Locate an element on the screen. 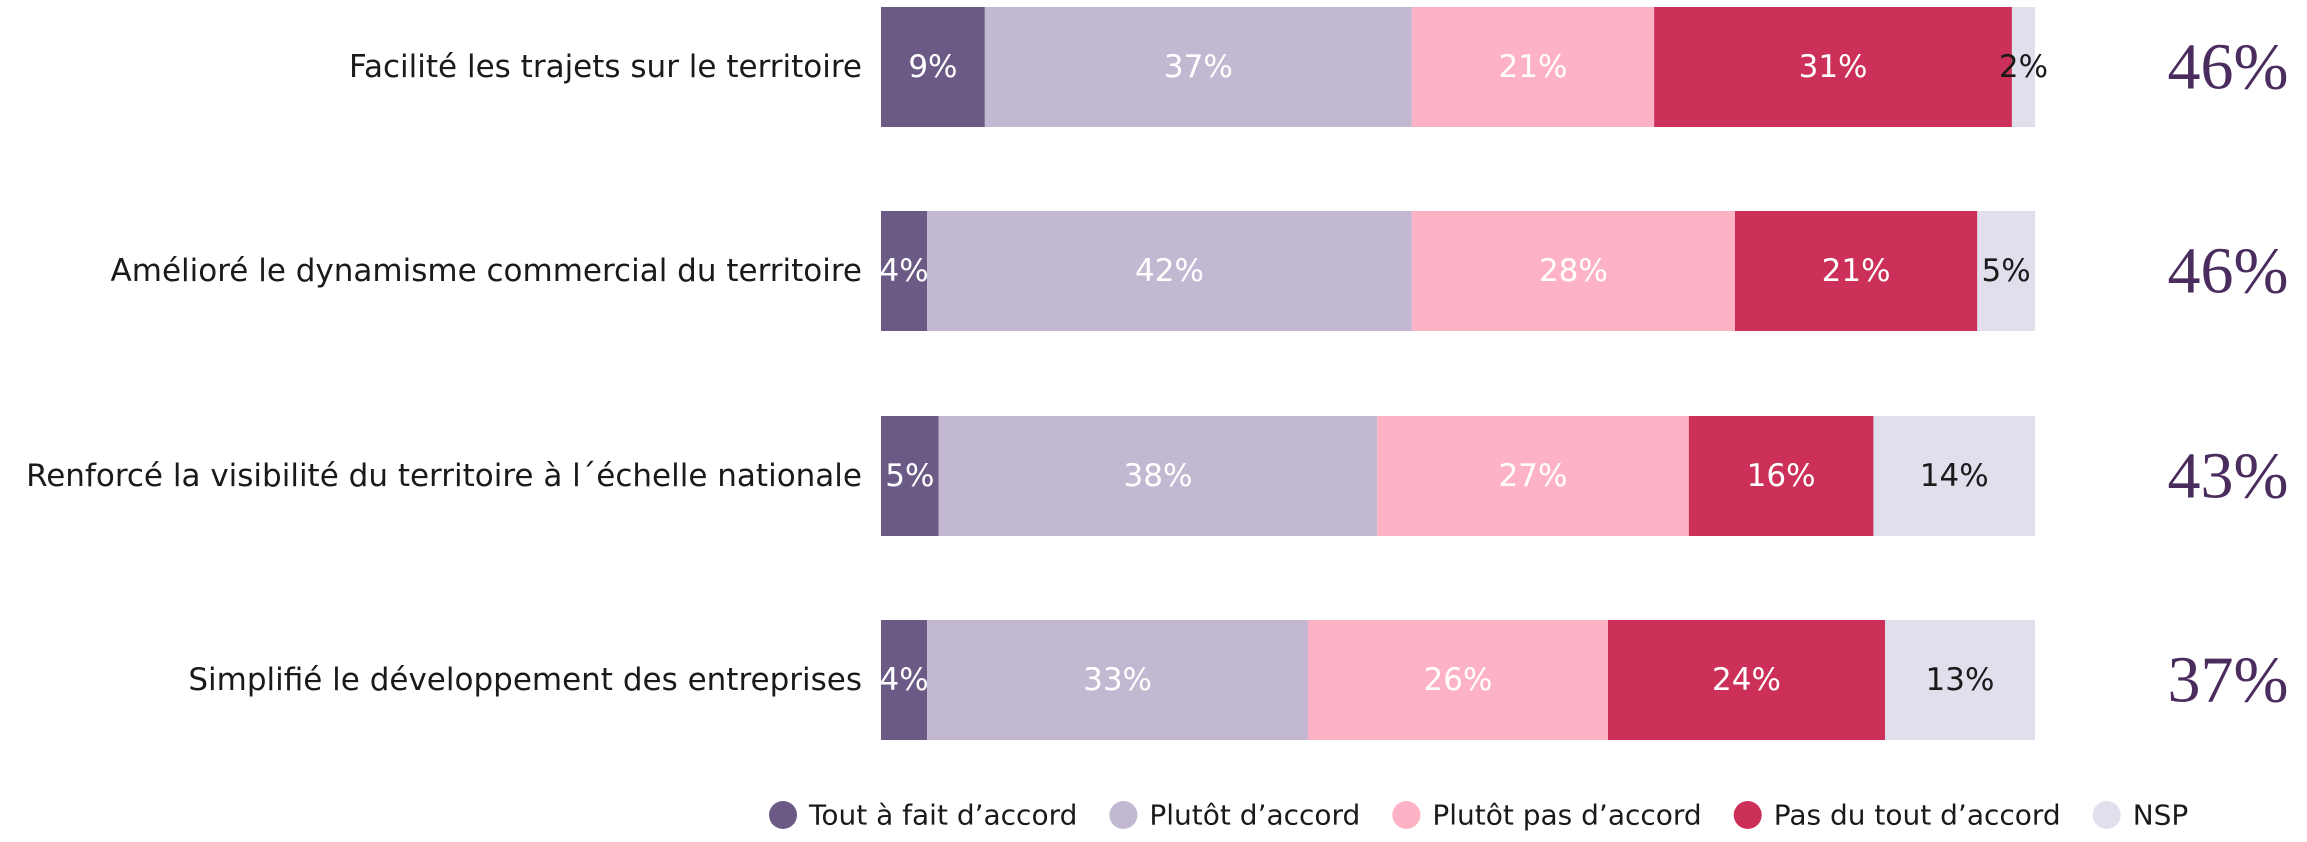 This screenshot has width=2307, height=842. value-label: 42% is located at coordinates (1169, 271).